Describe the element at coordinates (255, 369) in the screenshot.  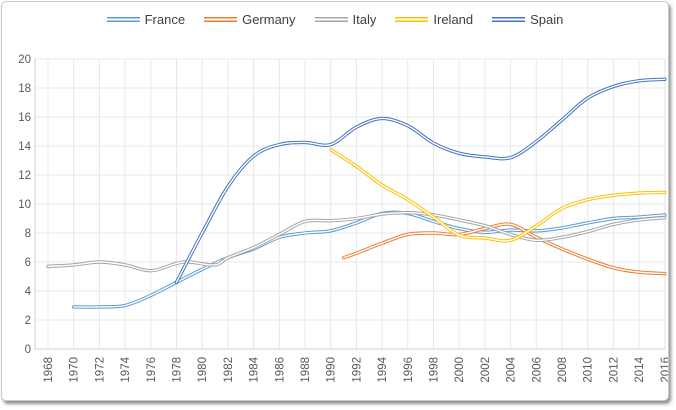
I see `x-tick-label: 1984` at that location.